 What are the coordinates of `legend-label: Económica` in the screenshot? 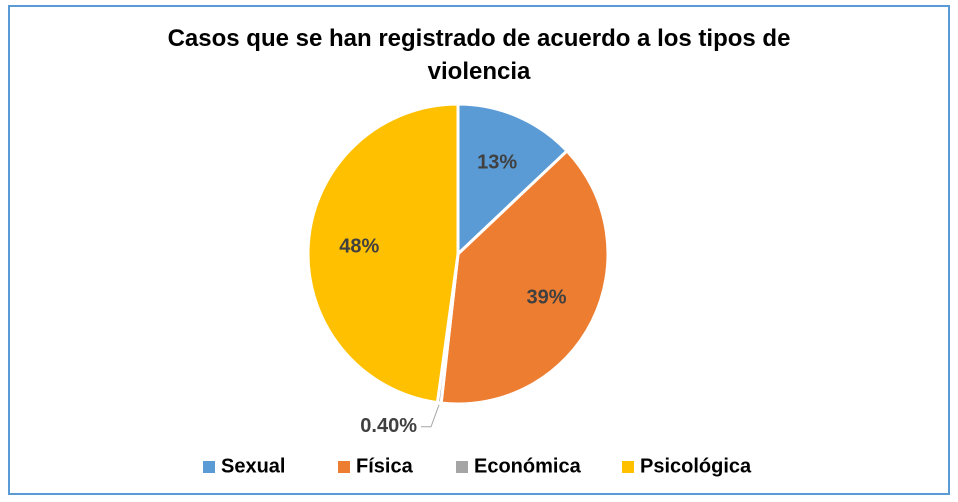 It's located at (528, 466).